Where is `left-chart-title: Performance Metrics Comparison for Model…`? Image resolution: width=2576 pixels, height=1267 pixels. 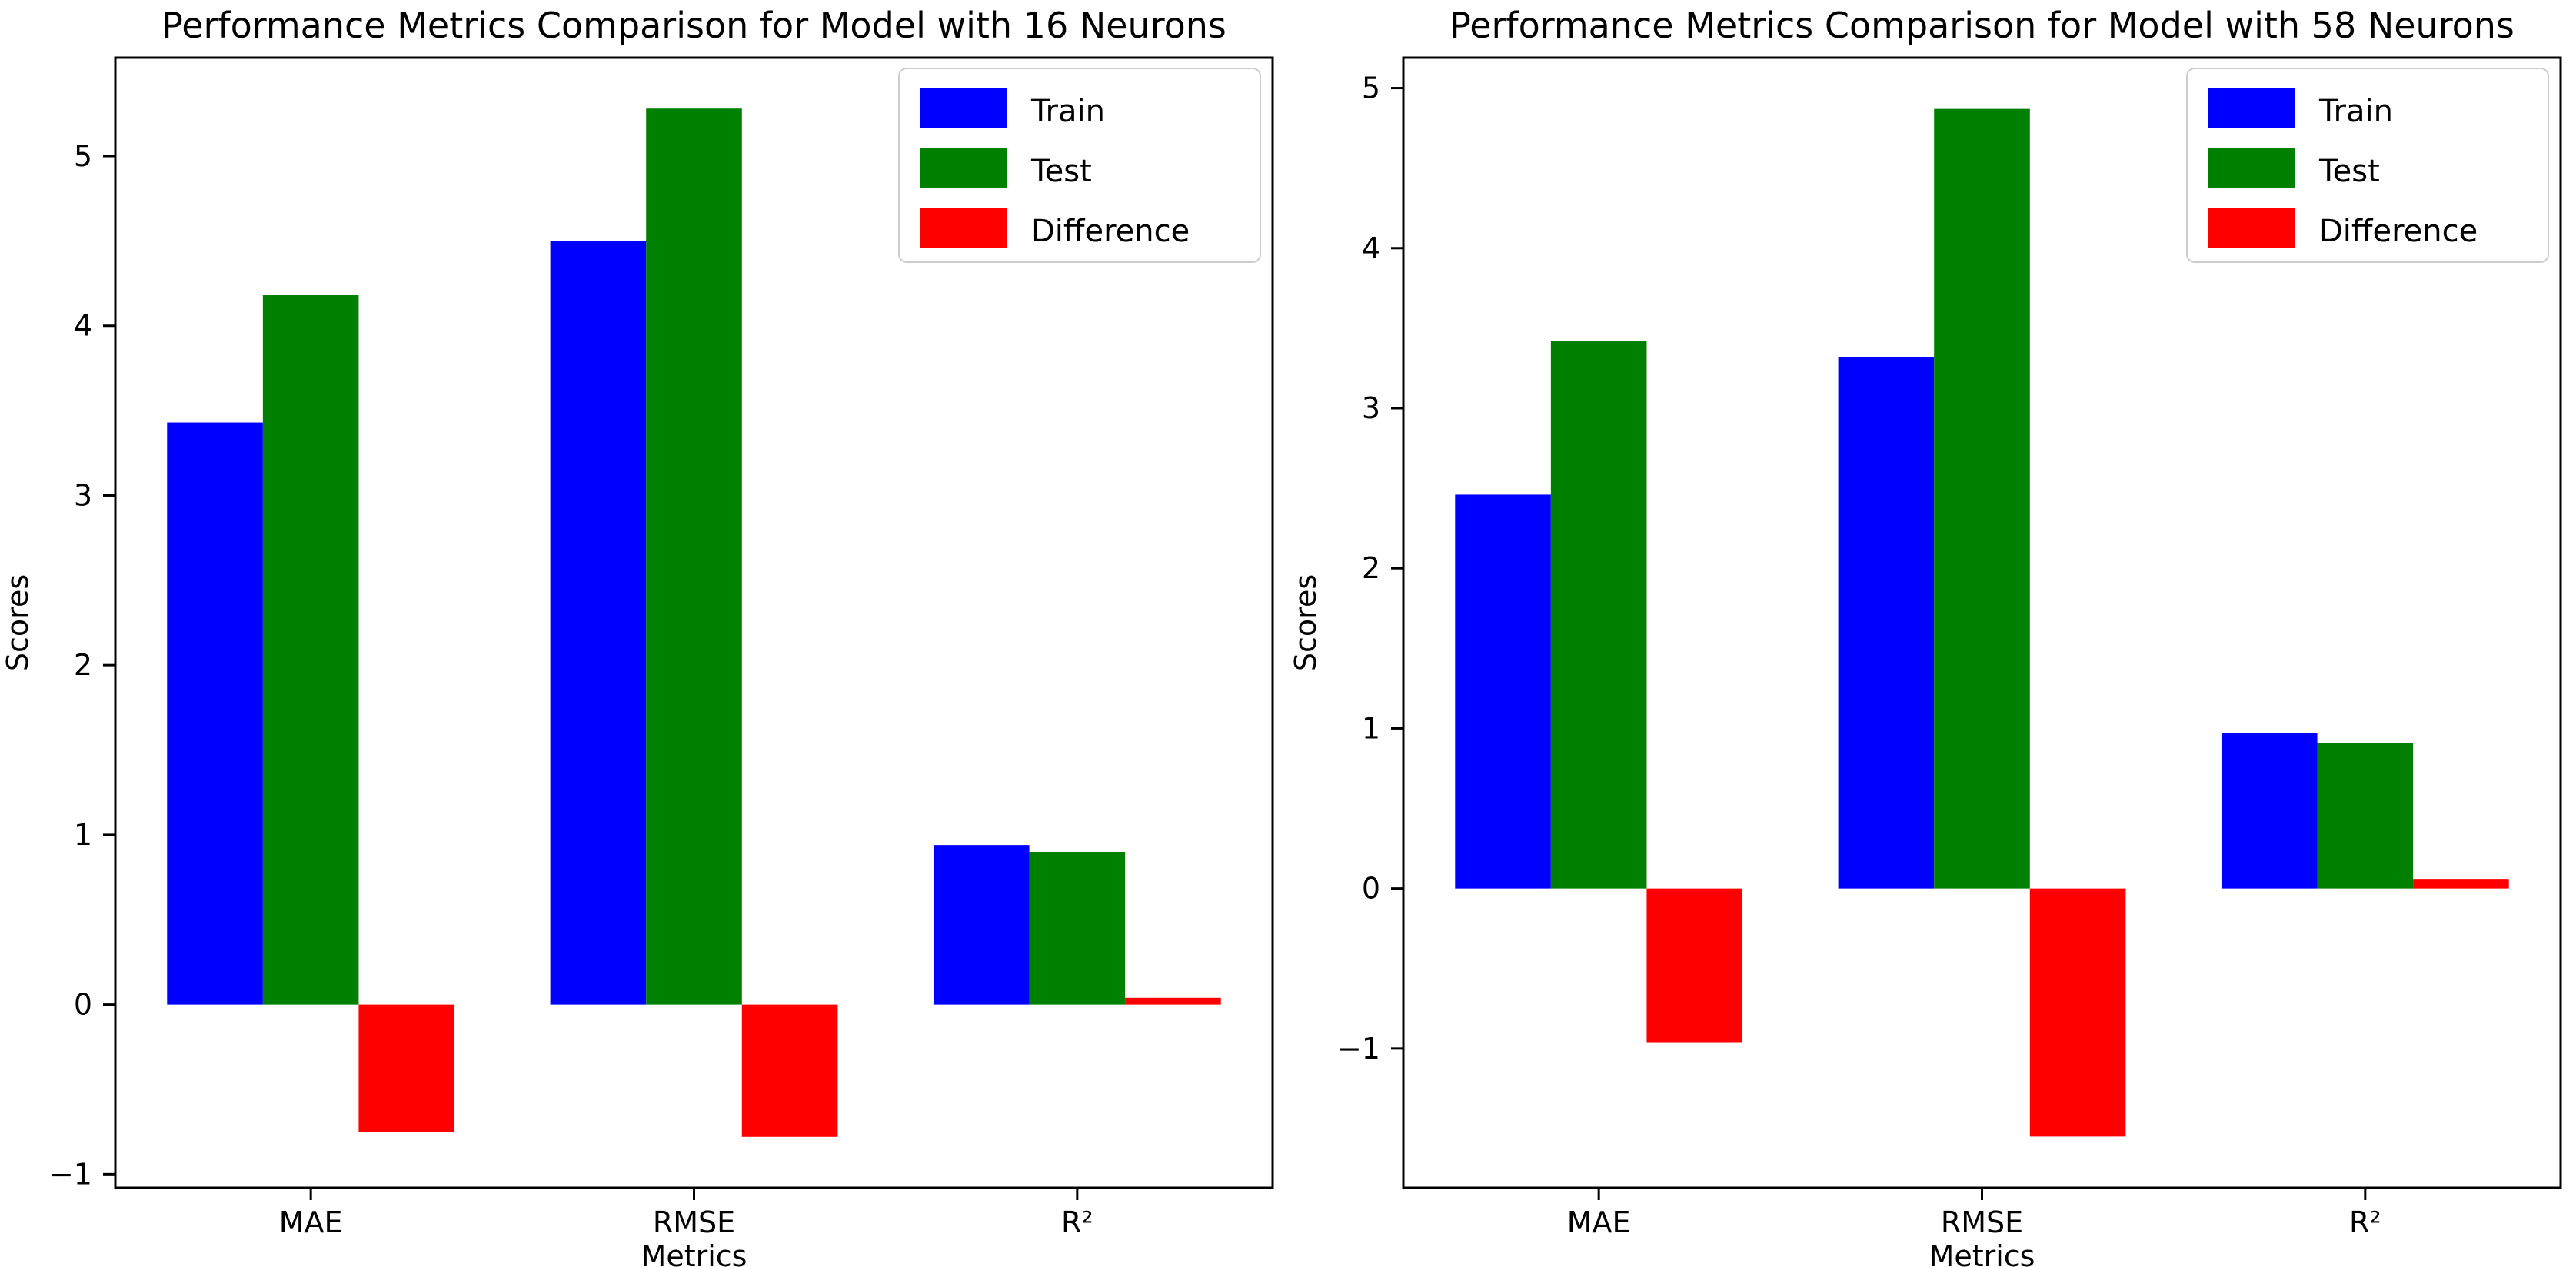 left-chart-title: Performance Metrics Comparison for Model… is located at coordinates (694, 25).